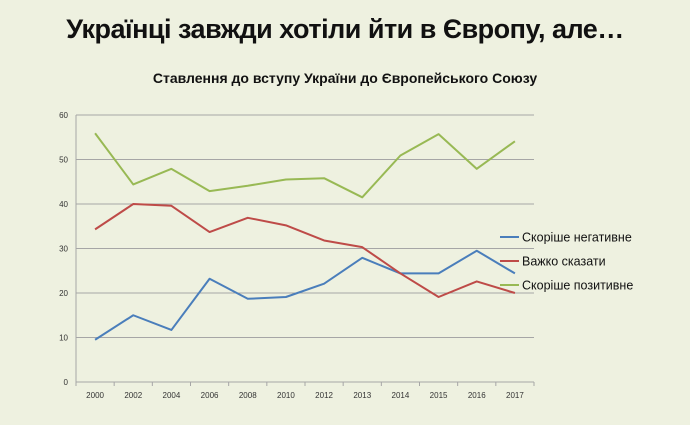 The image size is (690, 425). I want to click on x-tick-label: 2013, so click(362, 395).